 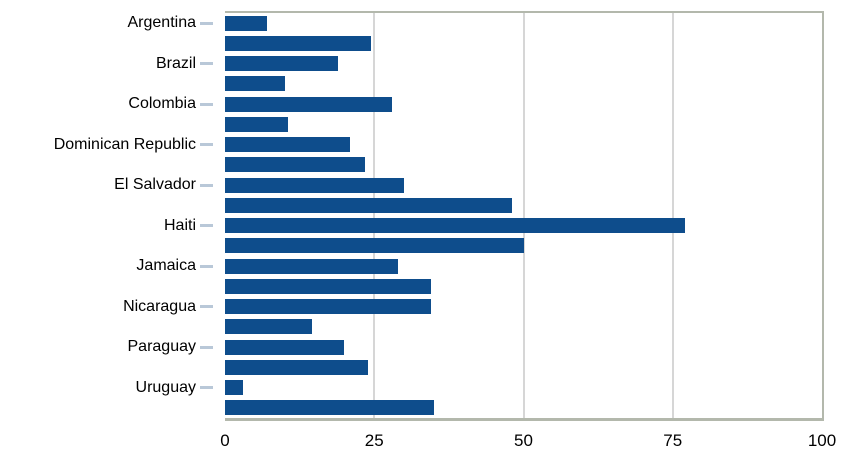 What do you see at coordinates (673, 440) in the screenshot?
I see `x-axis-label-75: 75` at bounding box center [673, 440].